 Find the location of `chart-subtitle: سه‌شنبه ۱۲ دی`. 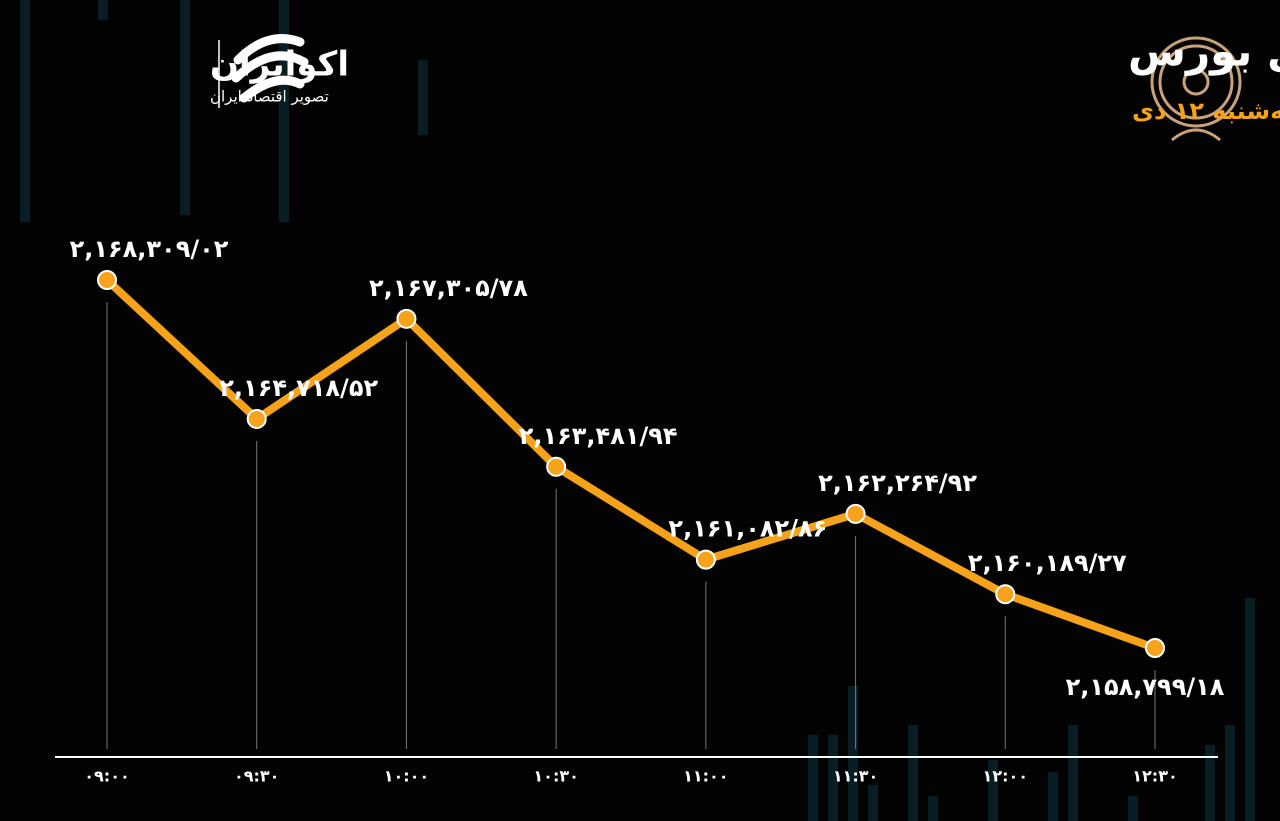

chart-subtitle: سه‌شنبه ۱۲ دی is located at coordinates (1206, 111).